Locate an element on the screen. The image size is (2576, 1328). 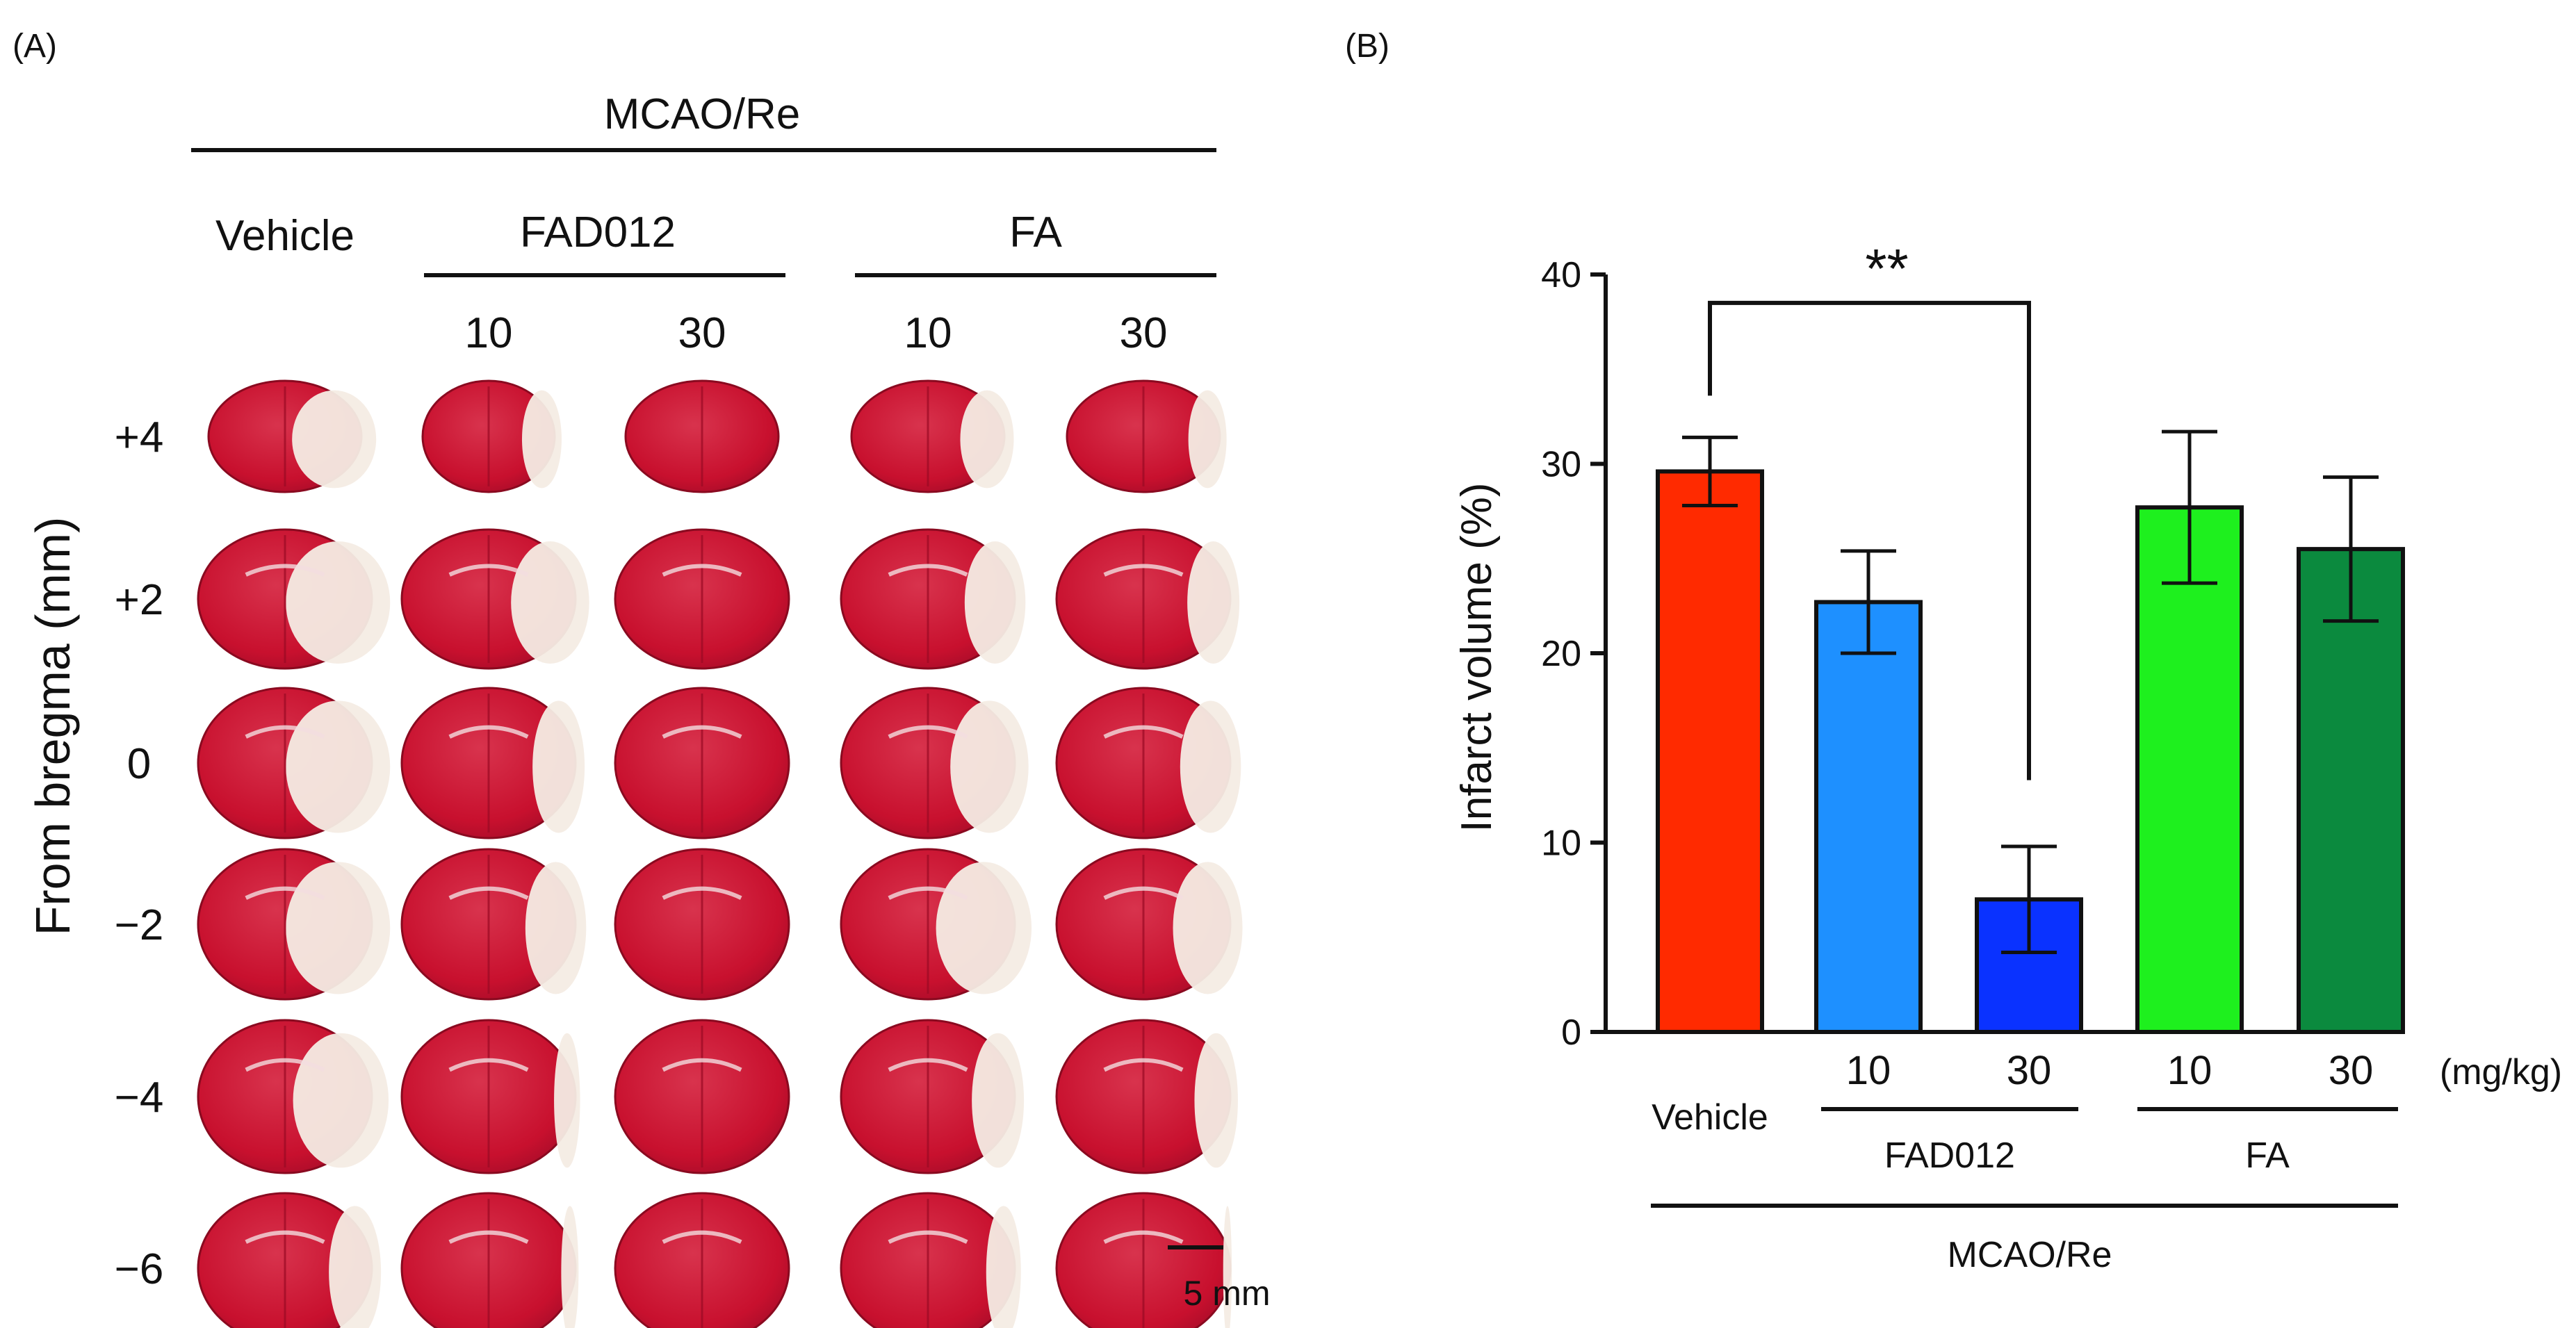
header-fa: FA is located at coordinates (1035, 232).